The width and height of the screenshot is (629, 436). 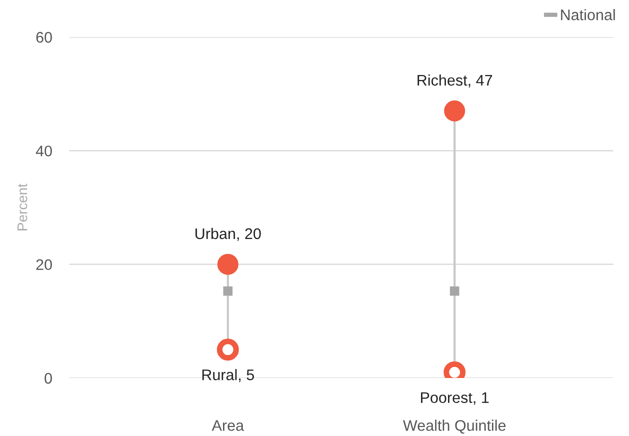 What do you see at coordinates (455, 398) in the screenshot?
I see `annotation: Poorest, 1` at bounding box center [455, 398].